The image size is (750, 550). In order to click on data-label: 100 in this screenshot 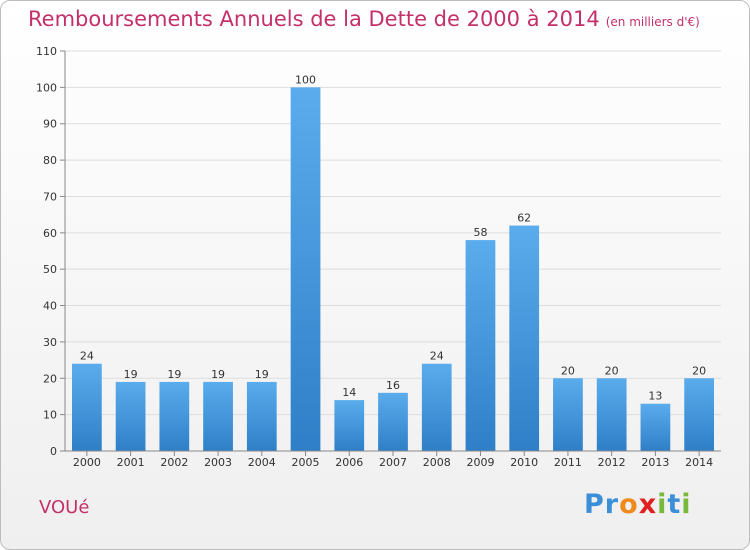, I will do `click(305, 79)`.